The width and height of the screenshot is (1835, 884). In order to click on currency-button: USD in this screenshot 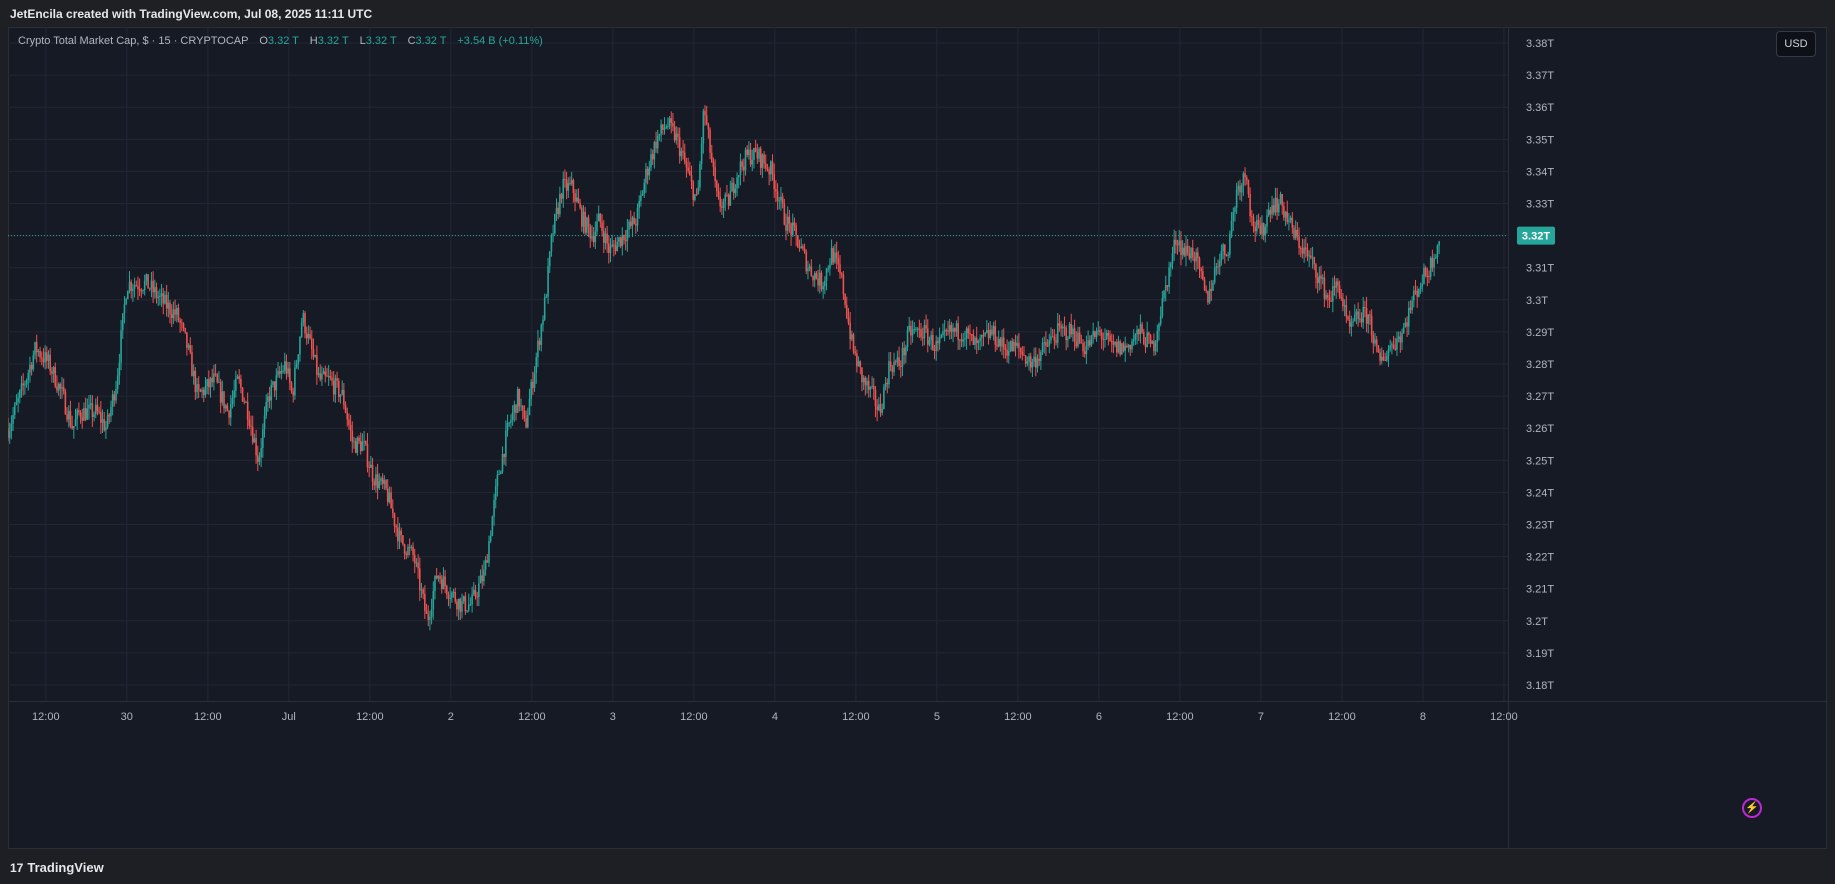, I will do `click(1796, 44)`.